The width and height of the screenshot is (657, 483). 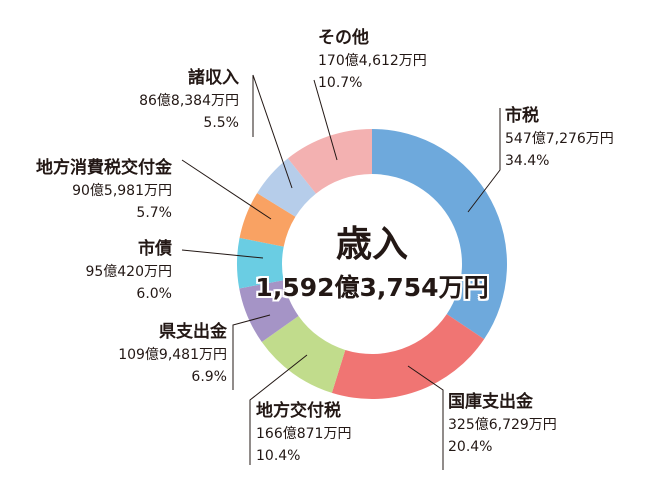 I want to click on label-name: 地方消費税交付金, so click(x=104, y=168).